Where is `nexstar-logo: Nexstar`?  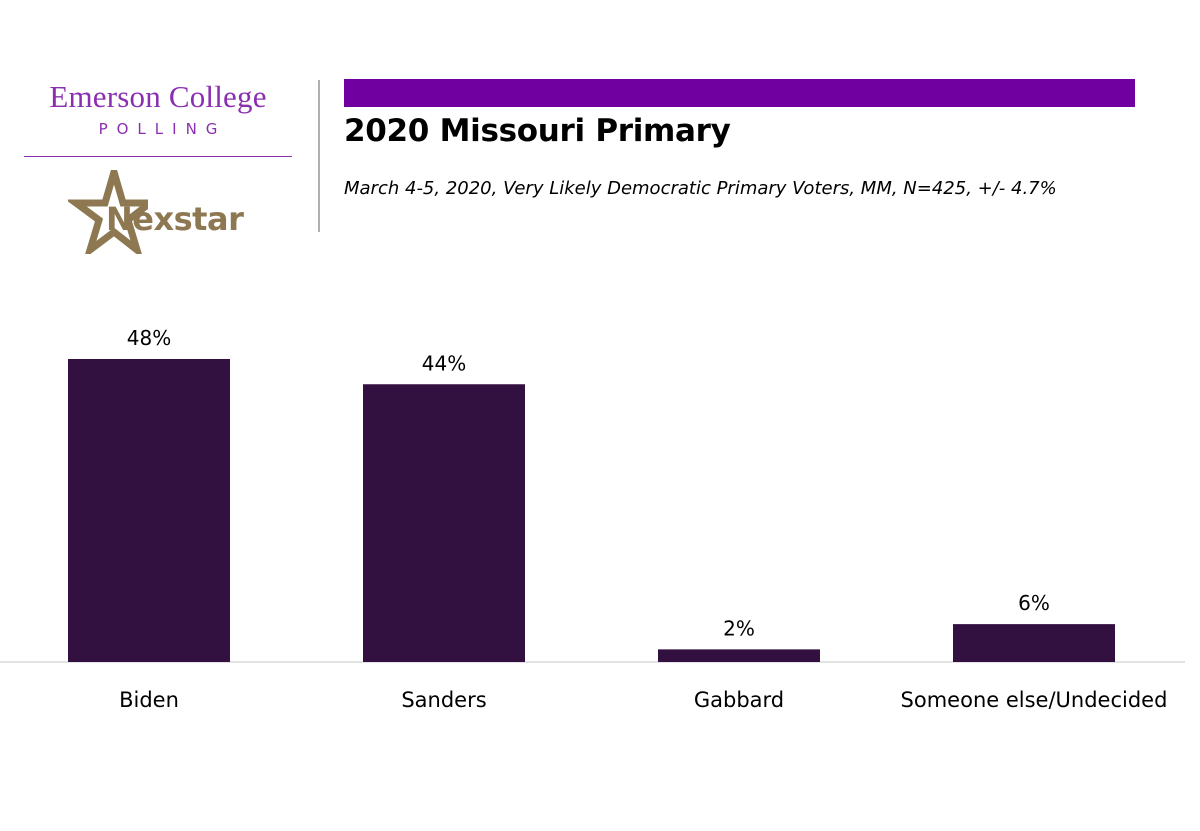
nexstar-logo: Nexstar is located at coordinates (163, 212).